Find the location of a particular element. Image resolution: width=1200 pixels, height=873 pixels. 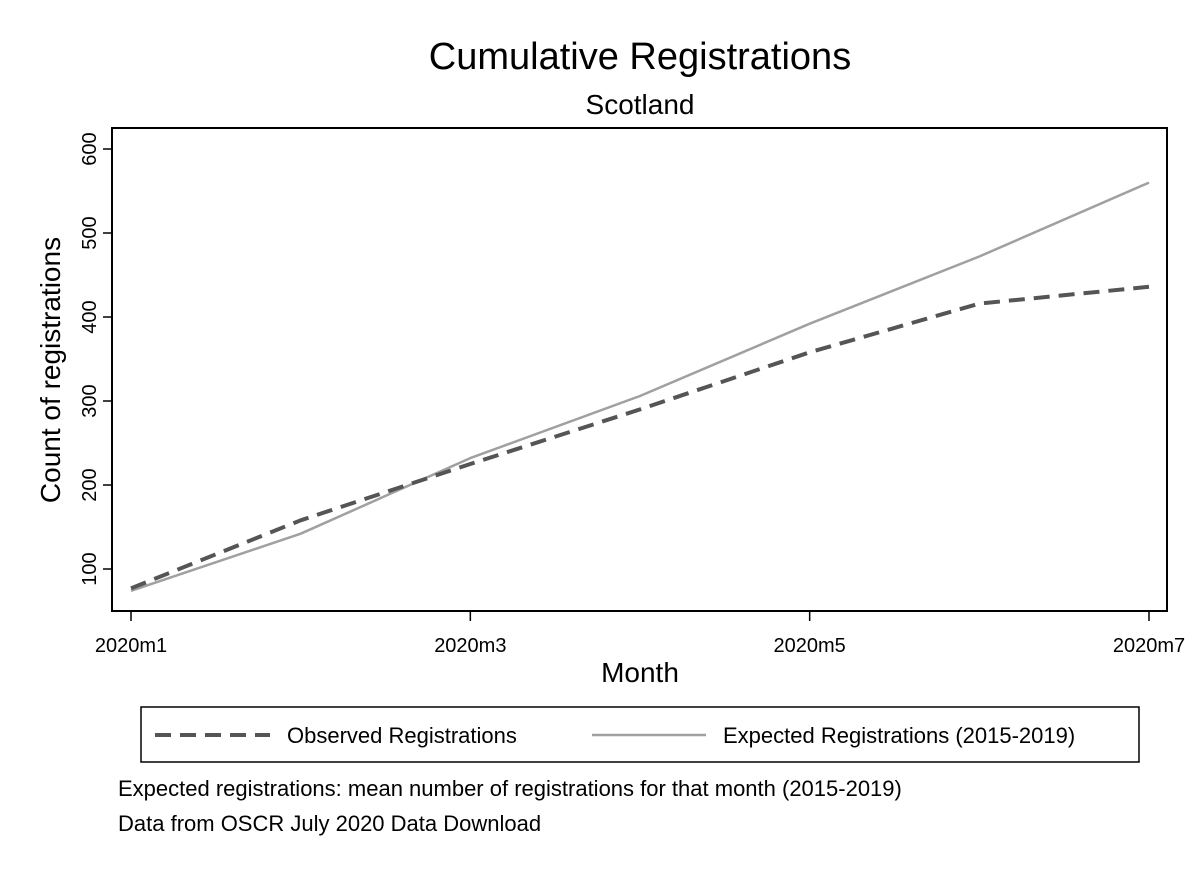

legend-label-observed: Observed Registrations is located at coordinates (402, 735).